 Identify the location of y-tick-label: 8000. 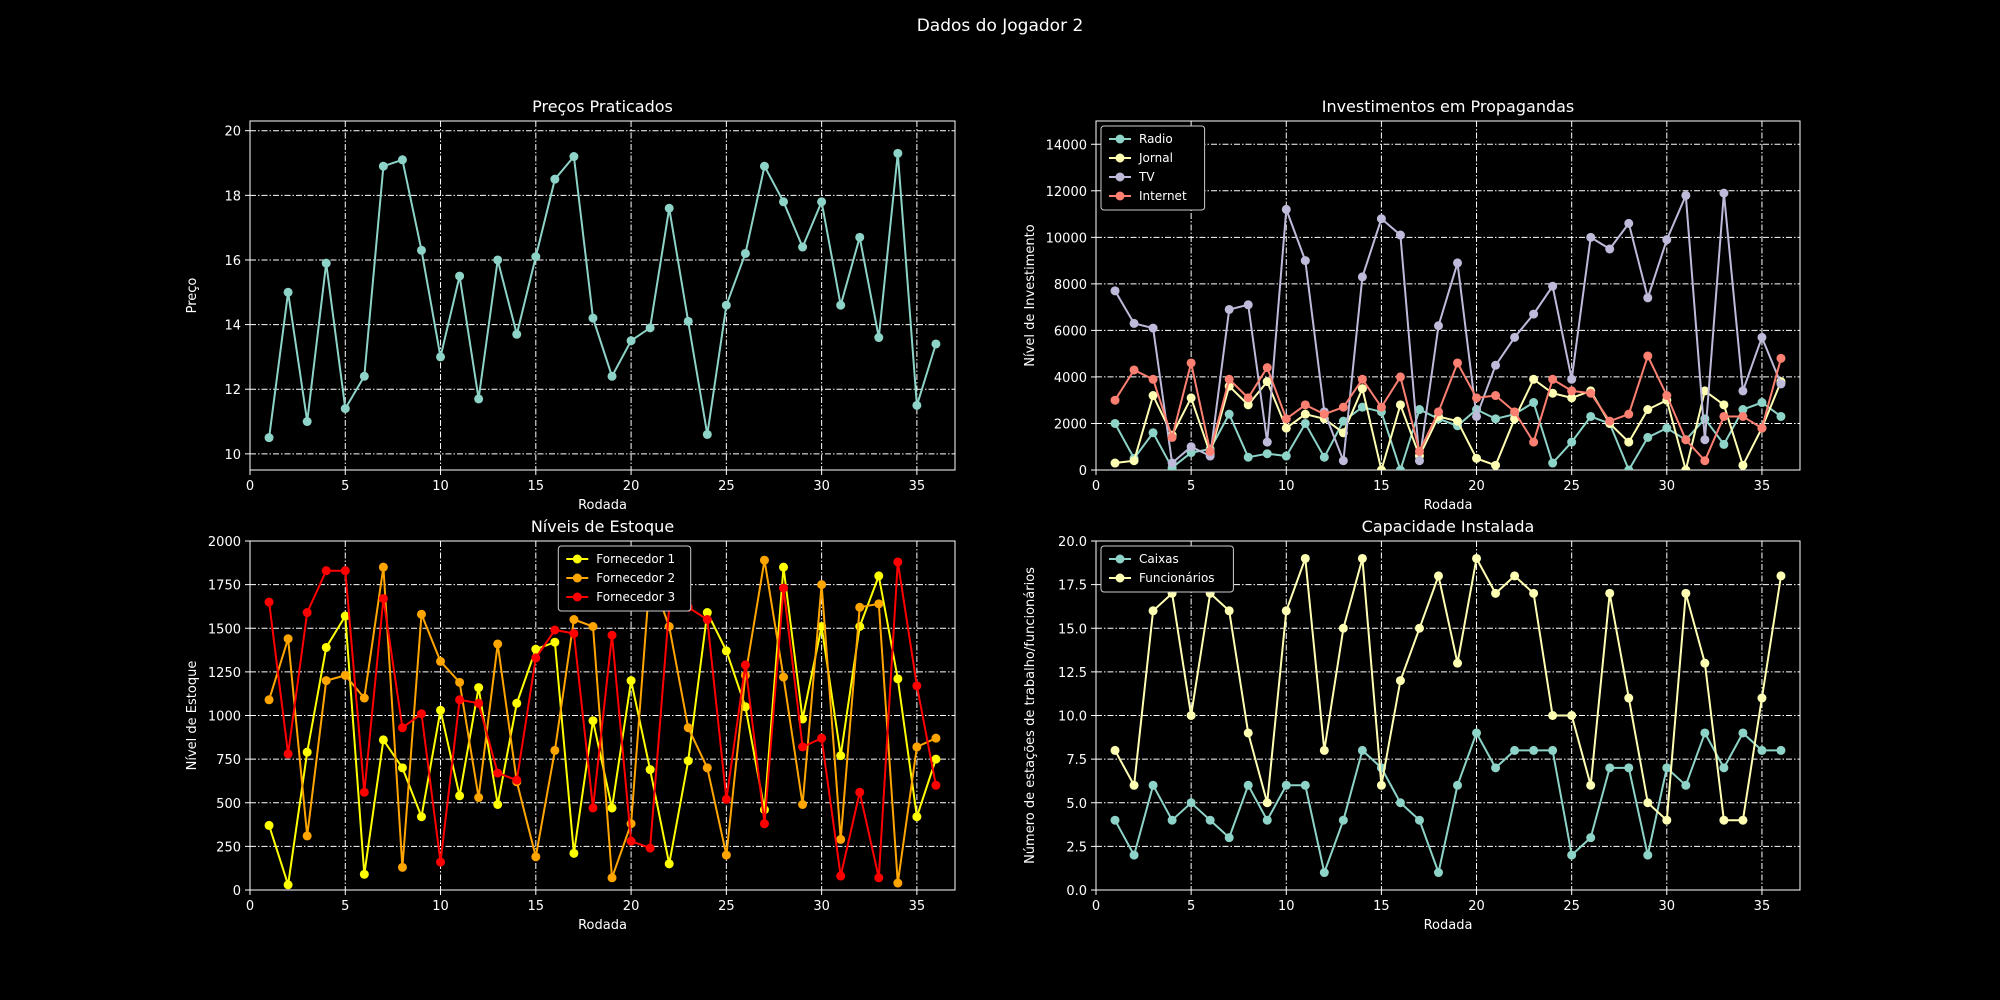
(1070, 285).